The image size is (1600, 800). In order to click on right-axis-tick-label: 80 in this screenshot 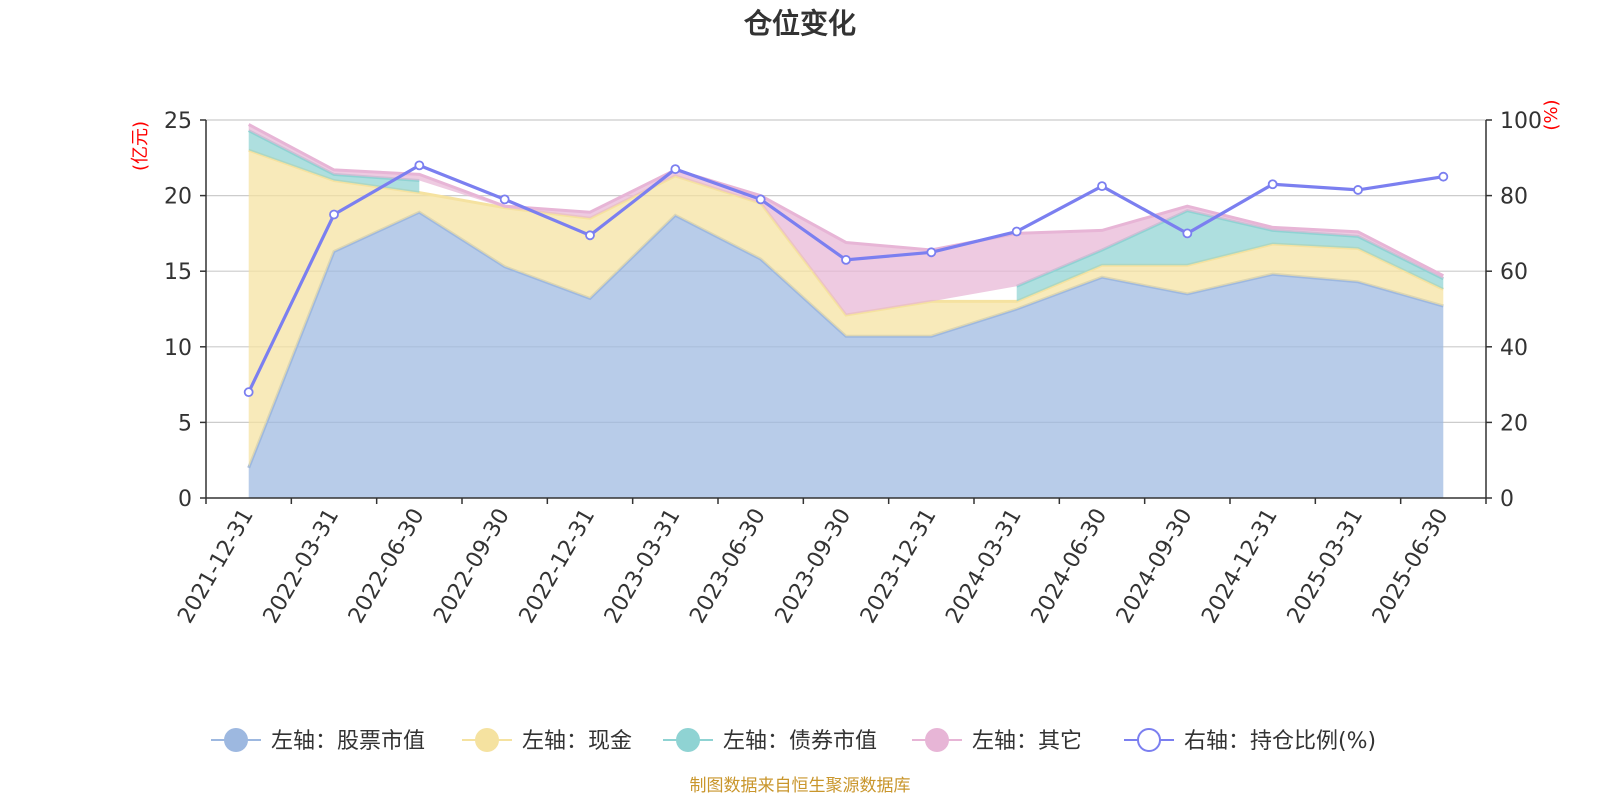, I will do `click(1514, 197)`.